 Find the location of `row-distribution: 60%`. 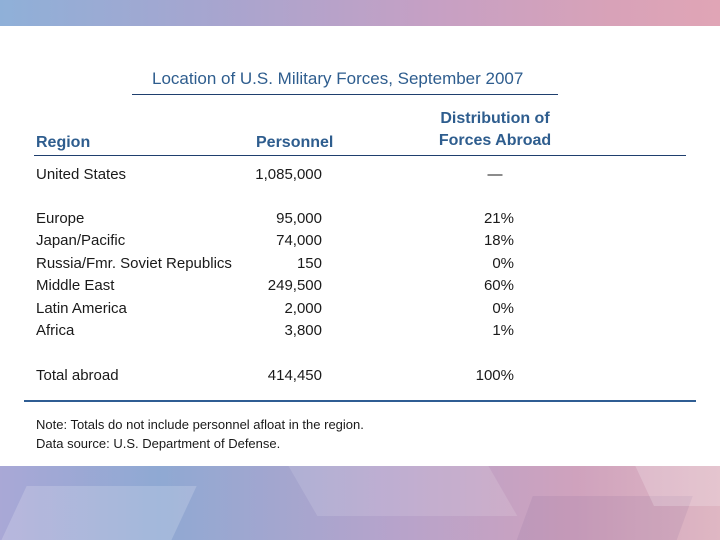

row-distribution: 60% is located at coordinates (498, 285).